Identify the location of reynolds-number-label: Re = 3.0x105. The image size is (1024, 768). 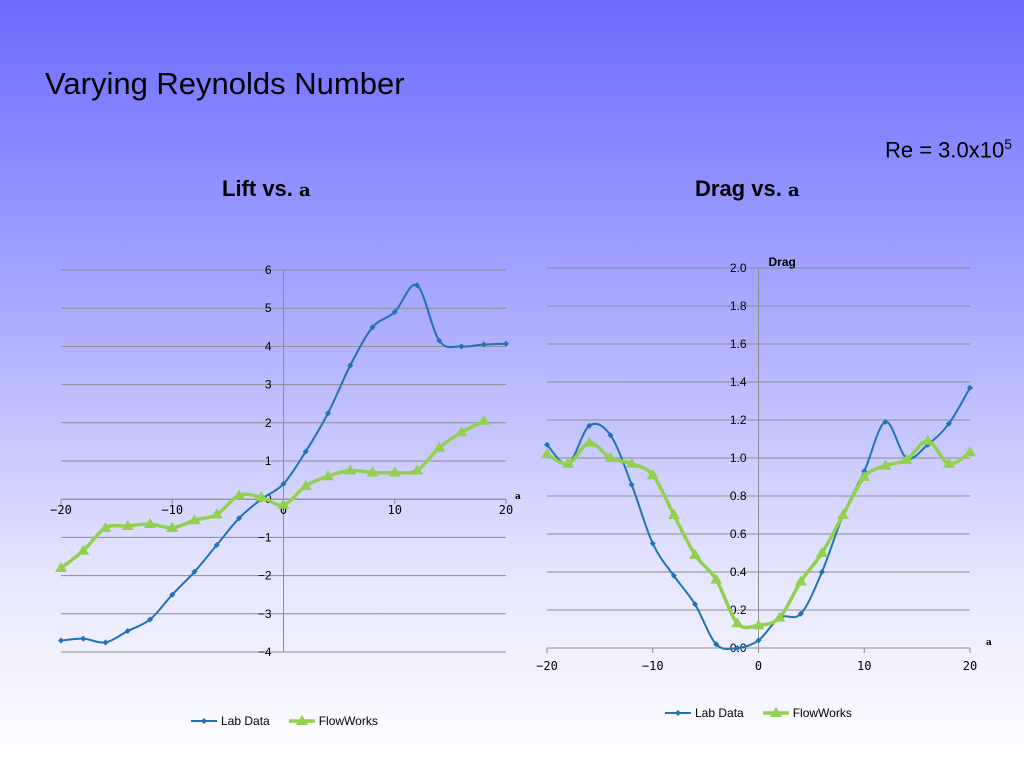
(948, 149).